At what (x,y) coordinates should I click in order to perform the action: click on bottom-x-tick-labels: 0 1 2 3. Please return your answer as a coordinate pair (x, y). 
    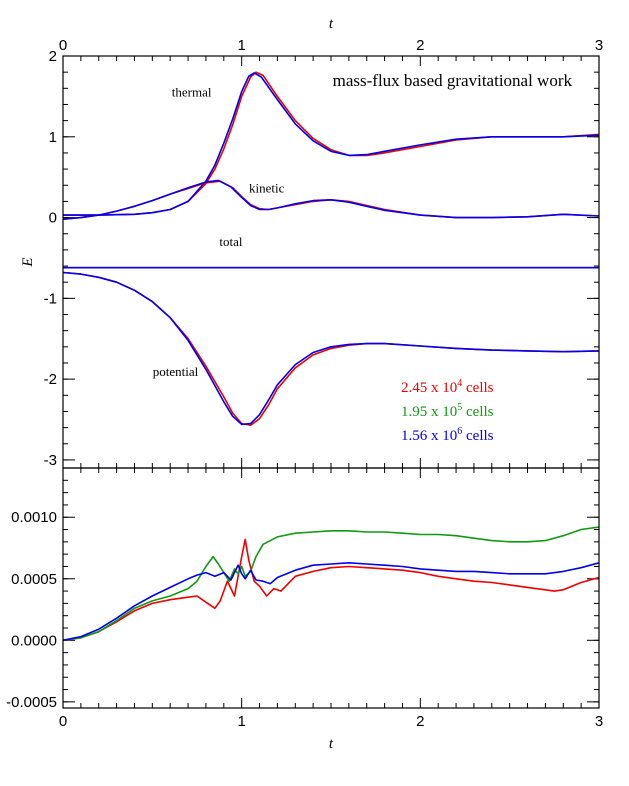
    Looking at the image, I should click on (331, 721).